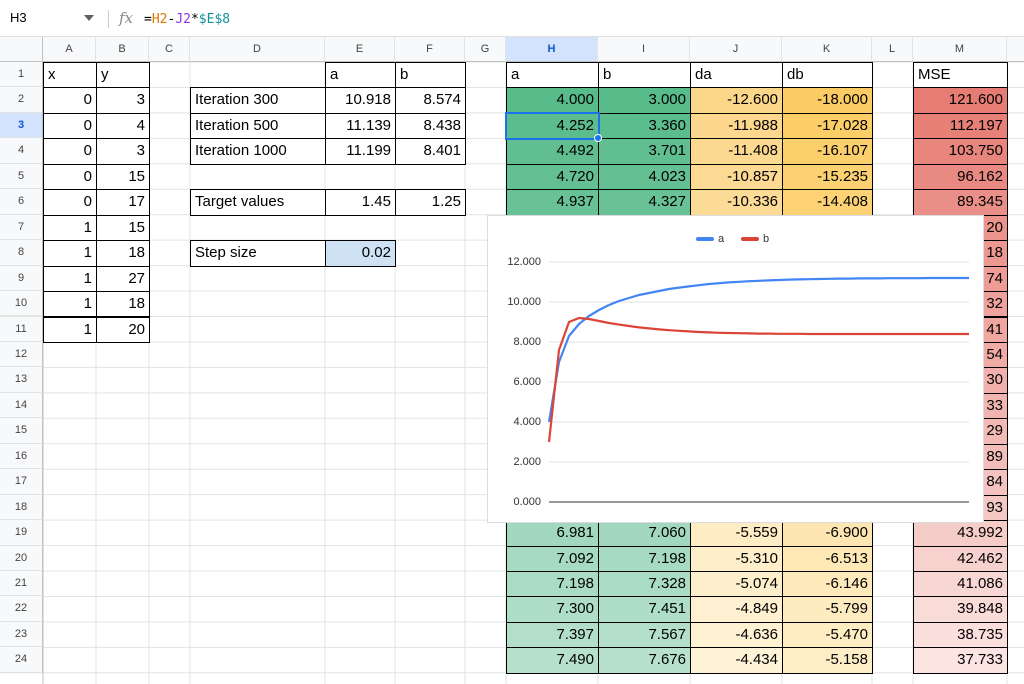 The width and height of the screenshot is (1024, 684). What do you see at coordinates (21, 253) in the screenshot?
I see `row-number: 8` at bounding box center [21, 253].